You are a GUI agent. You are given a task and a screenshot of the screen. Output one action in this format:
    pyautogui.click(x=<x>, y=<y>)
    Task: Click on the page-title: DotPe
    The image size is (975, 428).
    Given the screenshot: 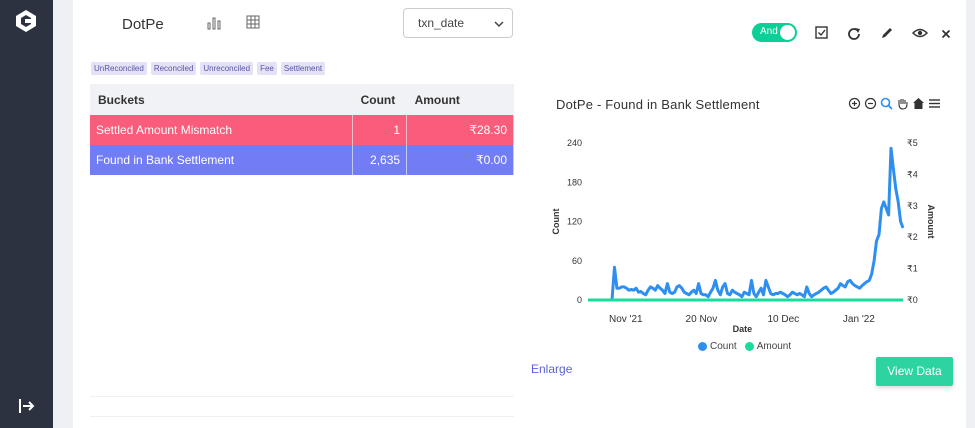 What is the action you would take?
    pyautogui.click(x=143, y=24)
    